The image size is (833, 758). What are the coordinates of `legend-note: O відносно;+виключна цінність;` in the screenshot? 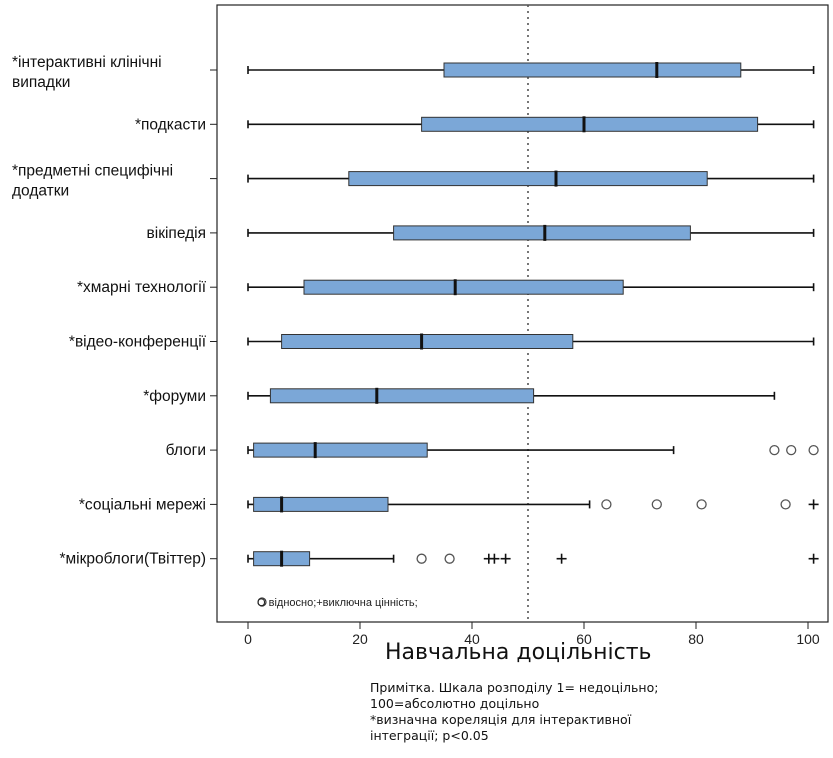 It's located at (337, 603).